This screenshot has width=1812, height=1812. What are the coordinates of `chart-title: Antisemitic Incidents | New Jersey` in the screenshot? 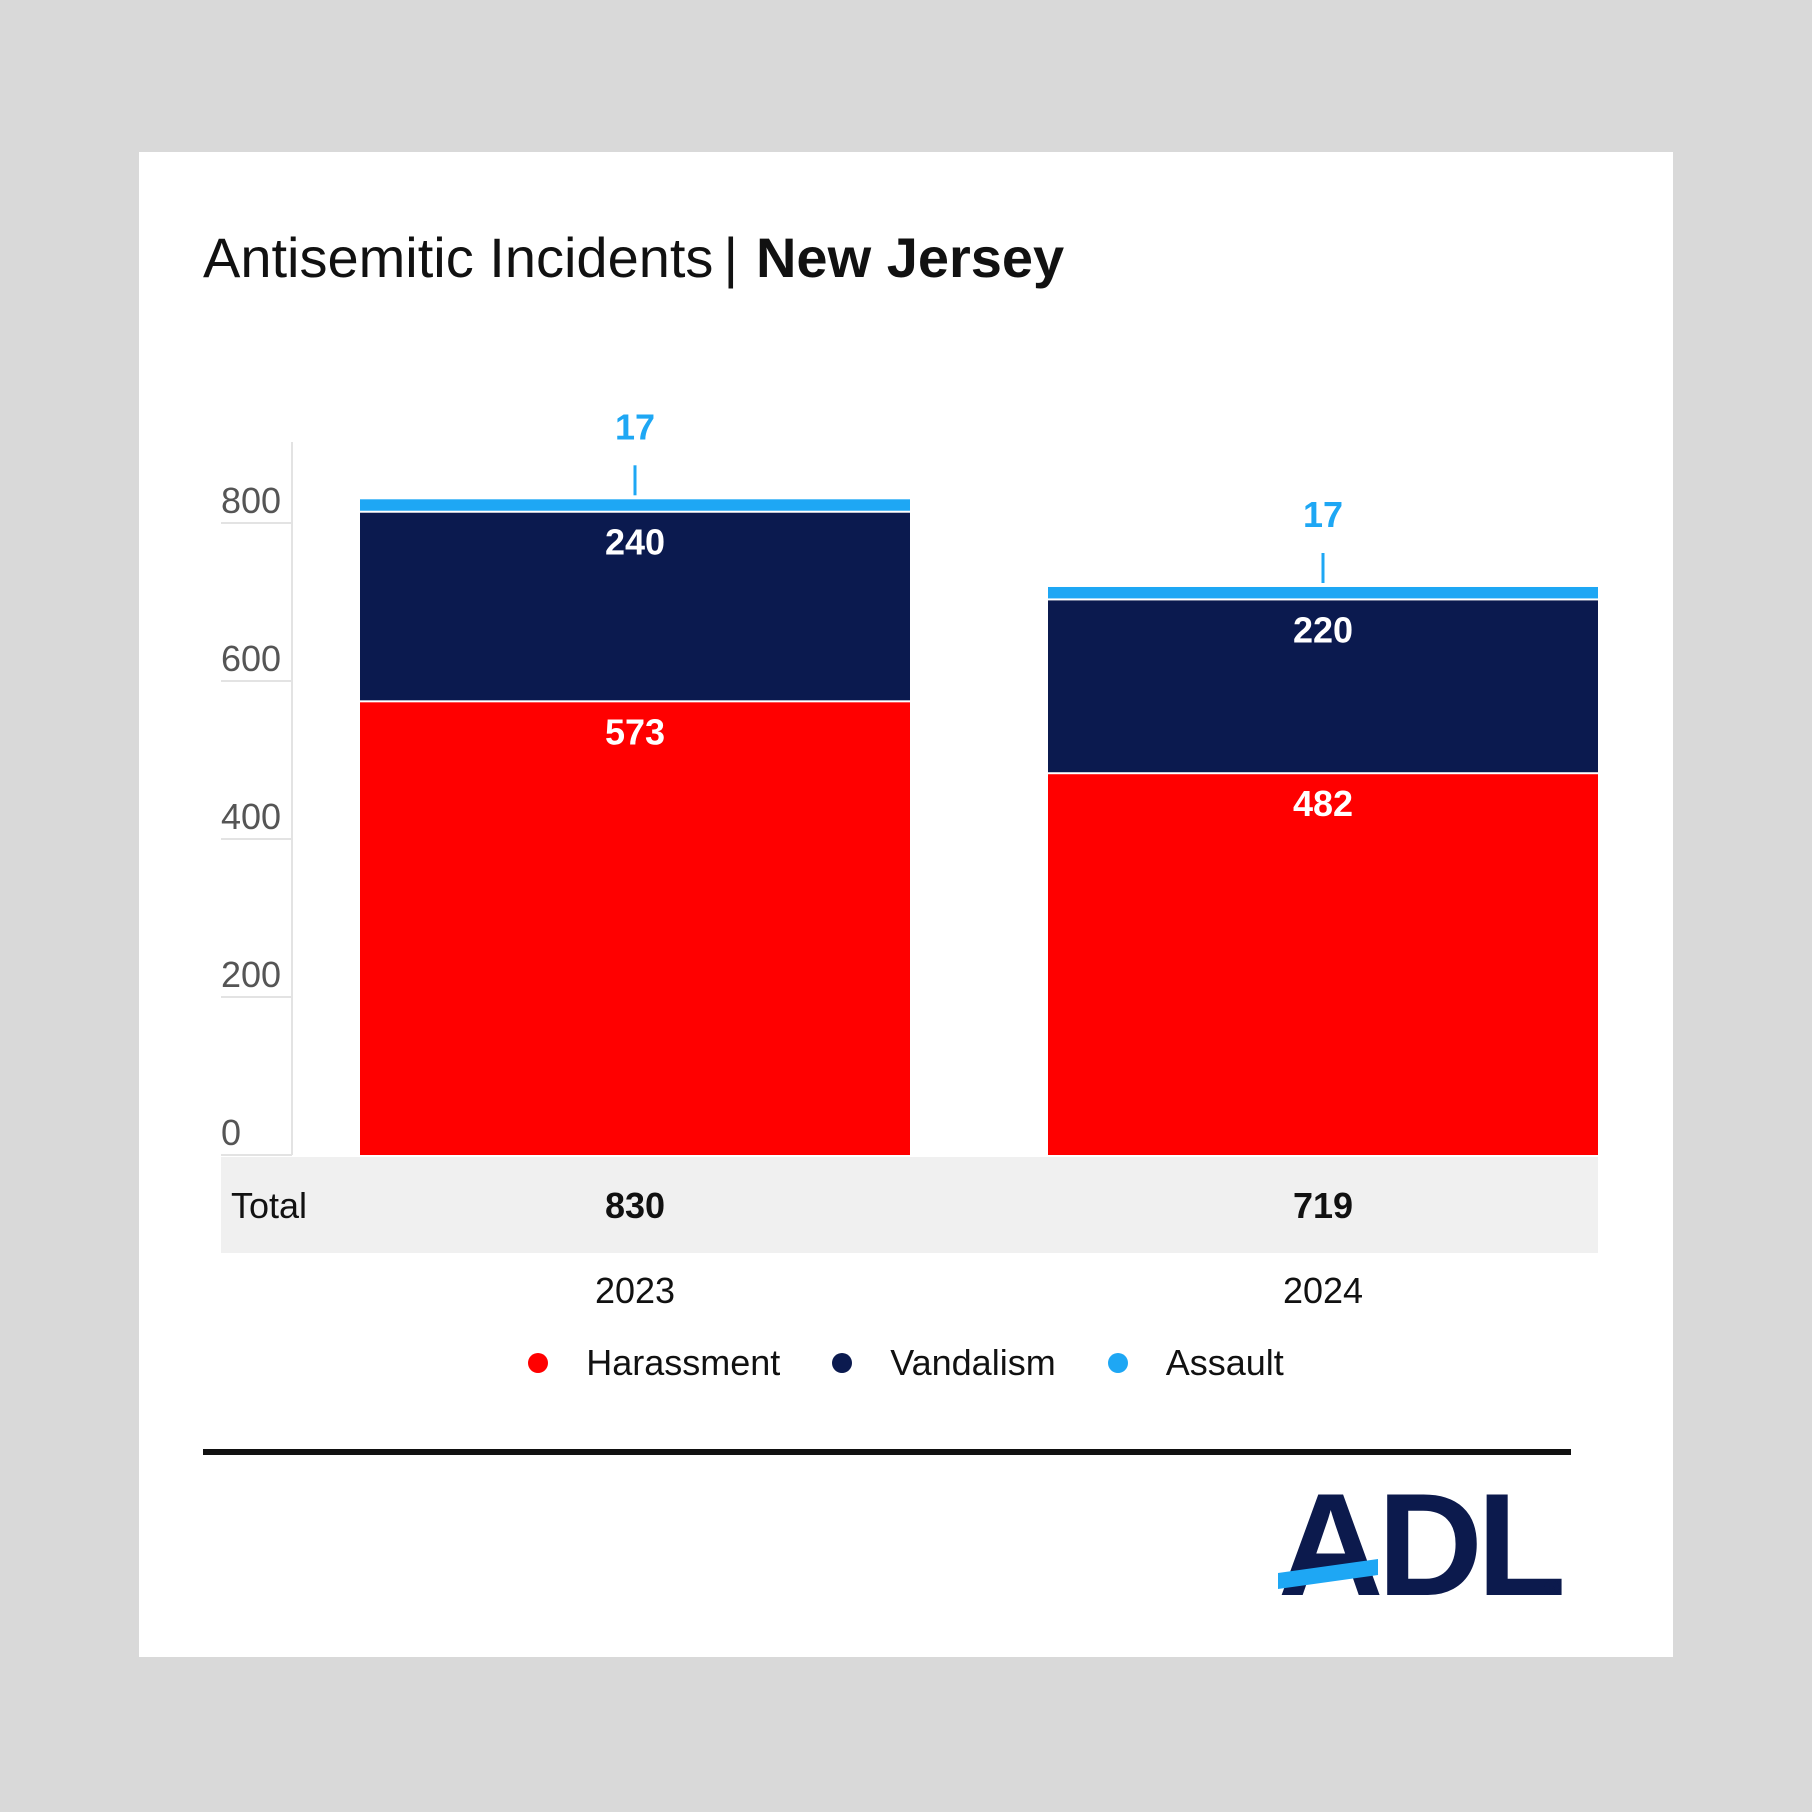 It's located at (633, 258).